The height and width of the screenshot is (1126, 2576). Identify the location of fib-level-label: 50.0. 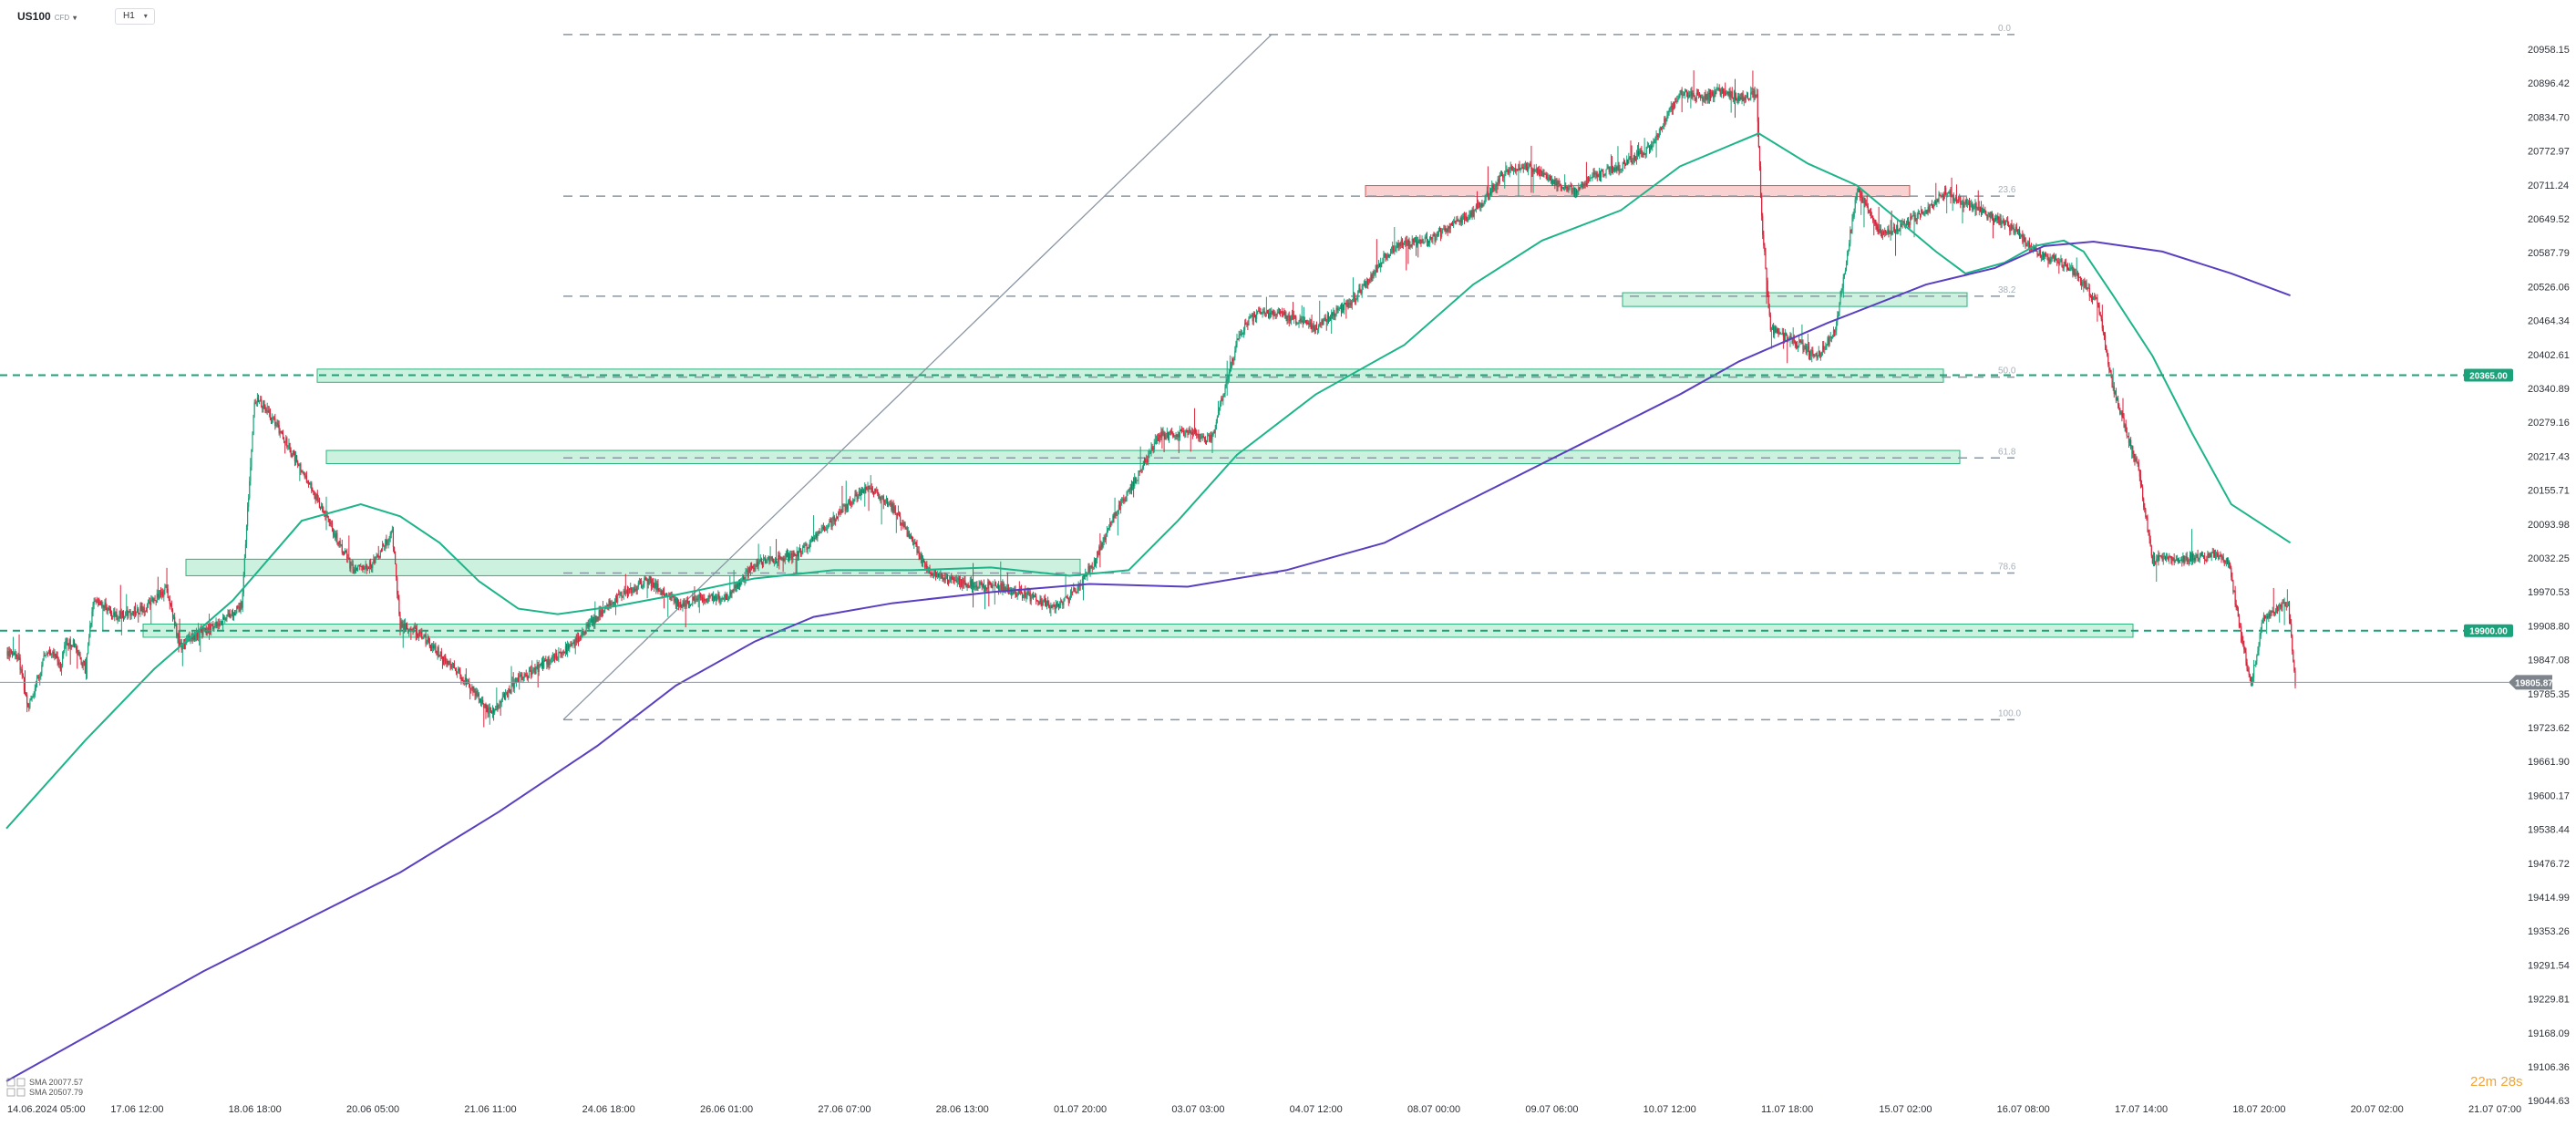
(2007, 372).